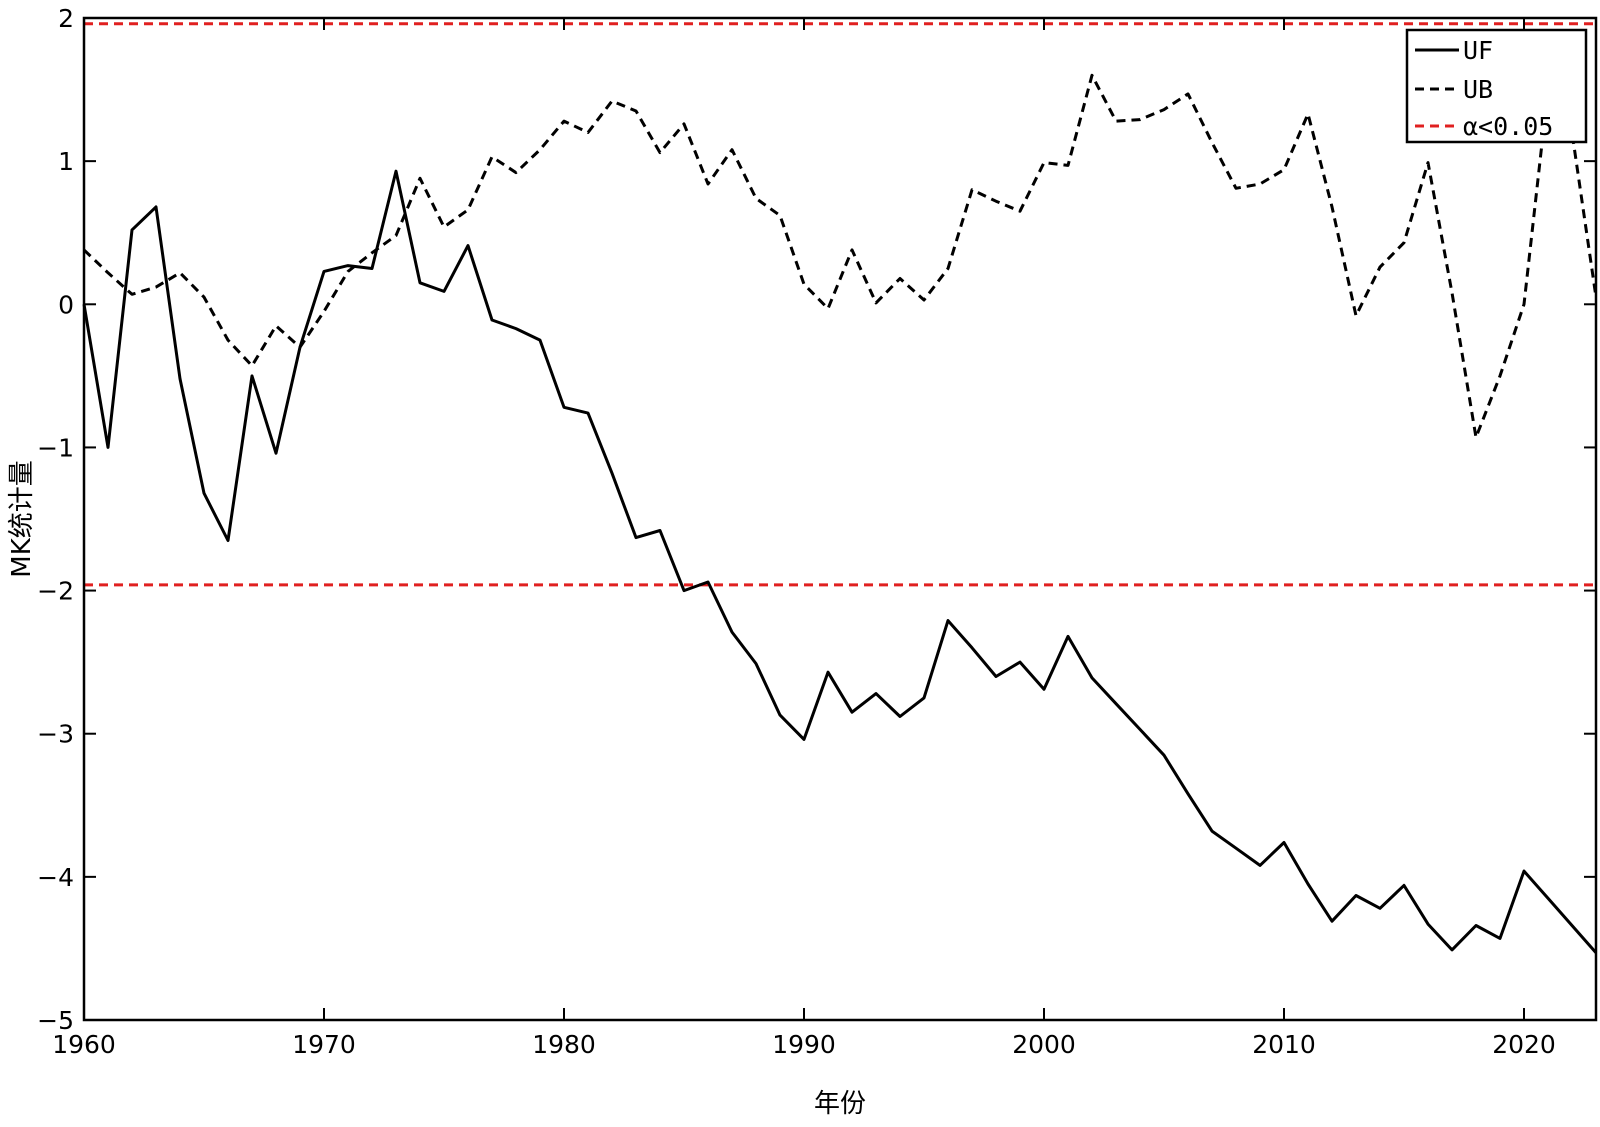  Describe the element at coordinates (55, 1020) in the screenshot. I see `y-tick-label: −5` at that location.